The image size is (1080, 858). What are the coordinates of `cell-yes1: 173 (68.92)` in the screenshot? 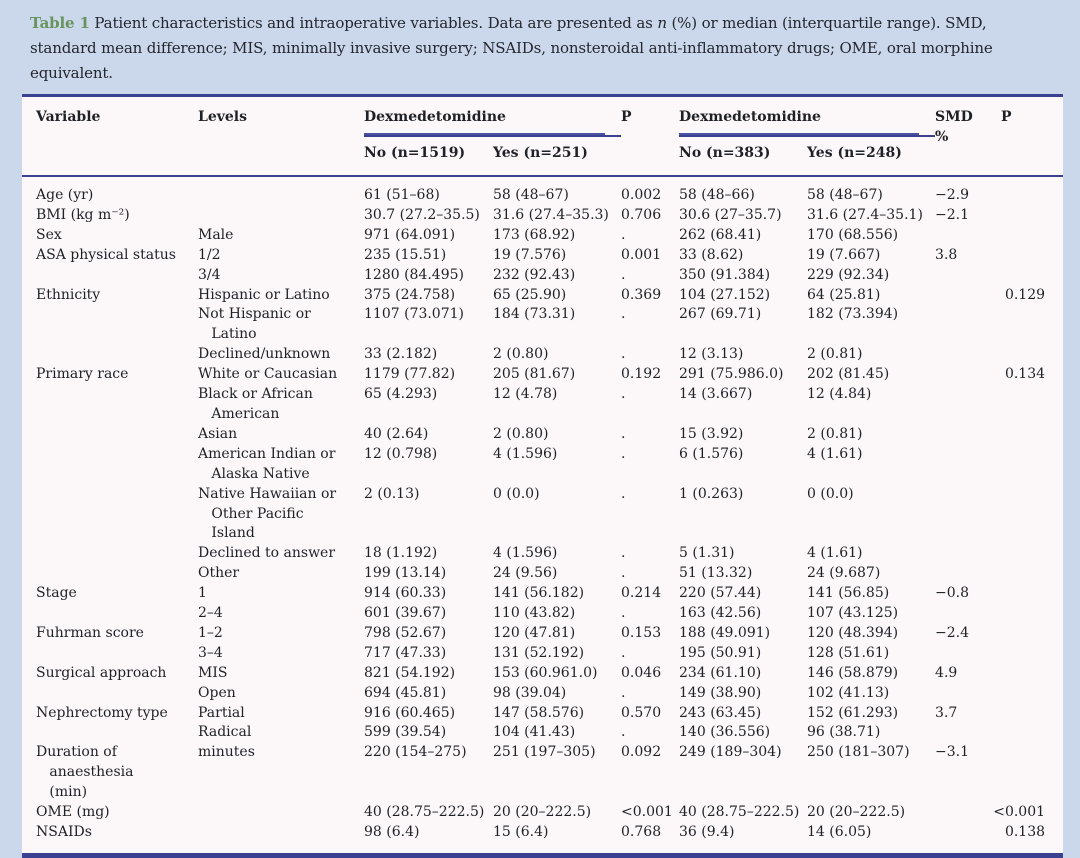 It's located at (534, 234).